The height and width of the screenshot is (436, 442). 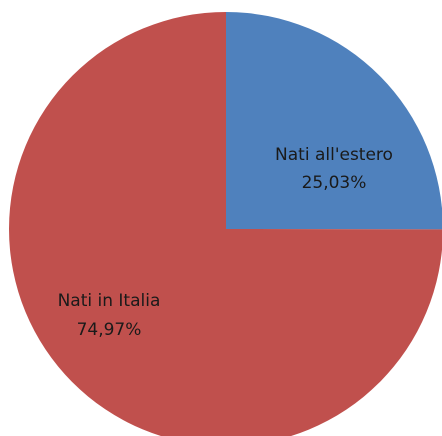 What do you see at coordinates (334, 183) in the screenshot?
I see `slice-label-value-estero: 25,03%` at bounding box center [334, 183].